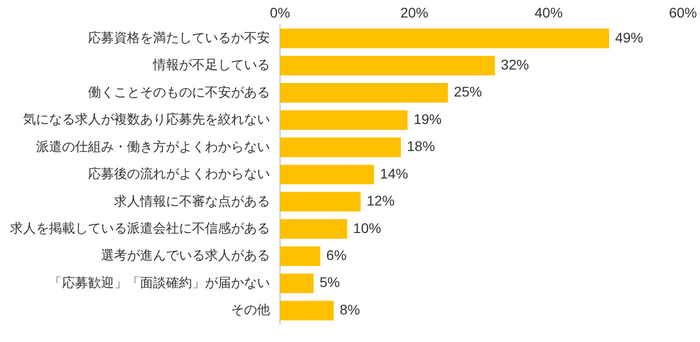 The height and width of the screenshot is (342, 700). What do you see at coordinates (192, 200) in the screenshot?
I see `y-tick-label: 求人情報に不審な点がある` at bounding box center [192, 200].